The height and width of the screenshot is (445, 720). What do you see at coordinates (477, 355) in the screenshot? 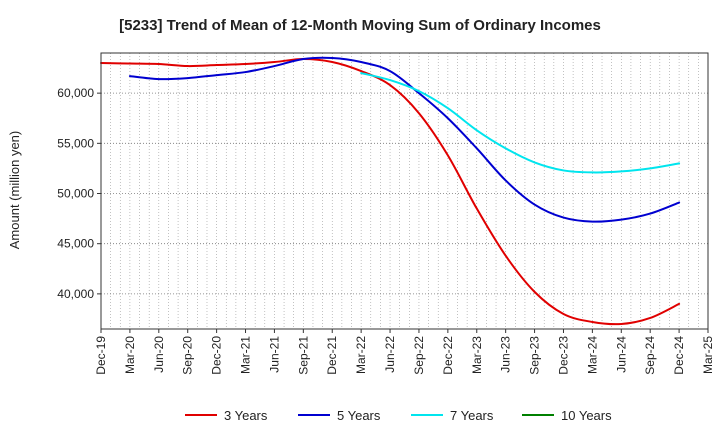
I see `x-tick-label: Mar-23` at bounding box center [477, 355].